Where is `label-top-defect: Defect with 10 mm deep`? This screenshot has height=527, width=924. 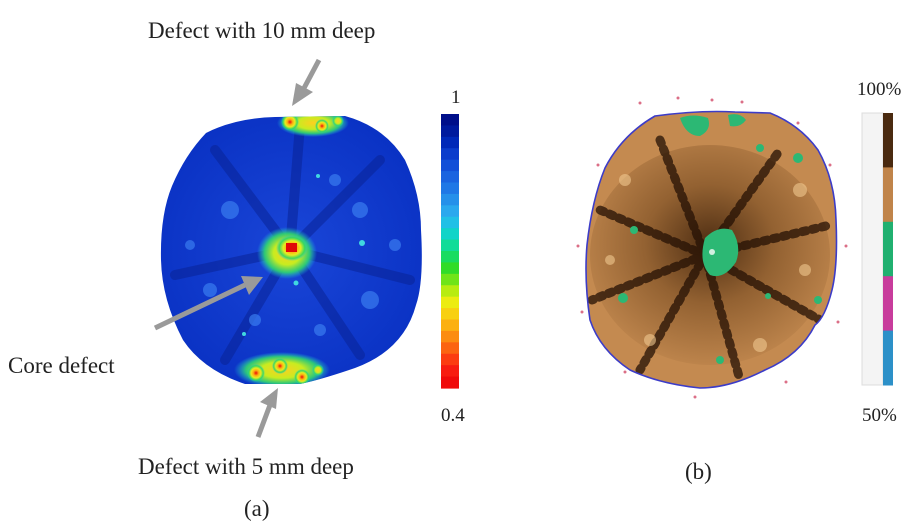
label-top-defect: Defect with 10 mm deep is located at coordinates (262, 30).